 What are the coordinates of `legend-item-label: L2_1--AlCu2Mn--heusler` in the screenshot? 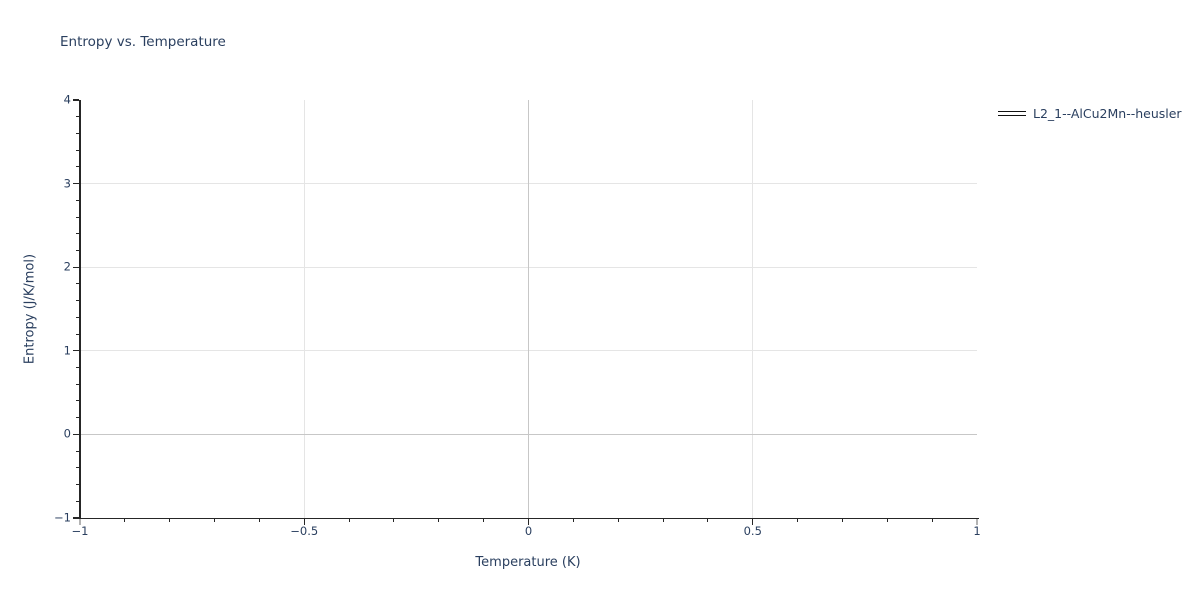 It's located at (1107, 113).